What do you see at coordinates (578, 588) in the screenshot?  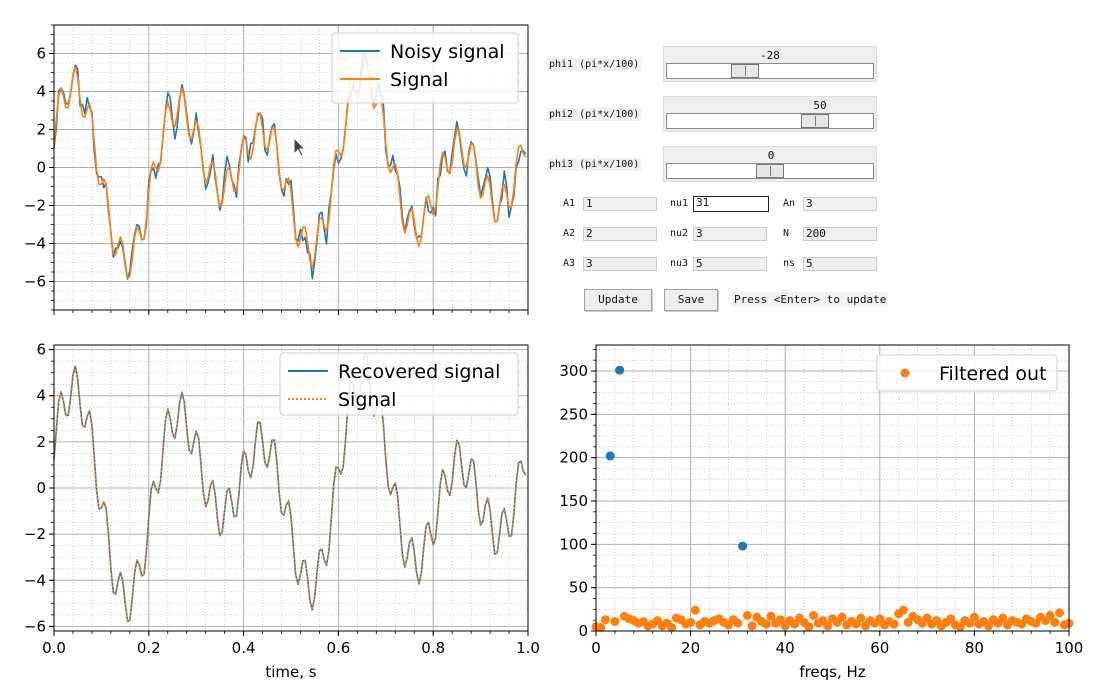 I see `y-tick-label: 50` at bounding box center [578, 588].